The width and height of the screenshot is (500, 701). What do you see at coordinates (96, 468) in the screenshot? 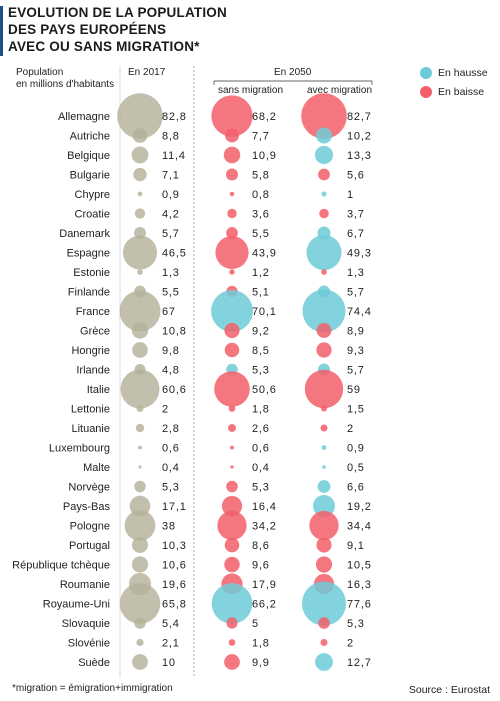
I see `country-label-malte: Malte` at bounding box center [96, 468].